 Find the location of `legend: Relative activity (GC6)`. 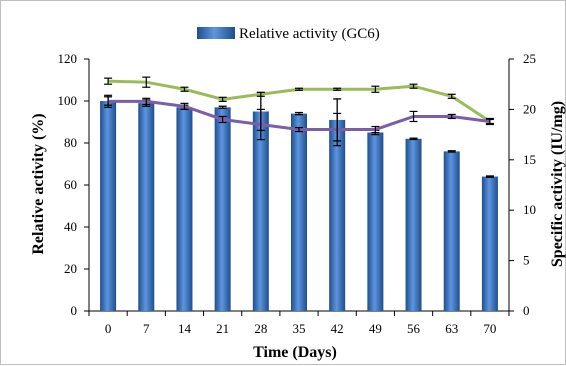

legend: Relative activity (GC6) is located at coordinates (288, 34).